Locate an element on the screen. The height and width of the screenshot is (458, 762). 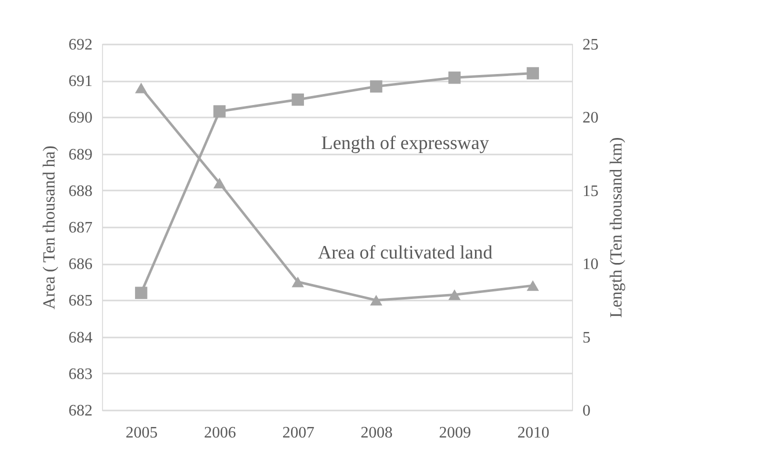
y2-tick-label: 10 is located at coordinates (590, 265).